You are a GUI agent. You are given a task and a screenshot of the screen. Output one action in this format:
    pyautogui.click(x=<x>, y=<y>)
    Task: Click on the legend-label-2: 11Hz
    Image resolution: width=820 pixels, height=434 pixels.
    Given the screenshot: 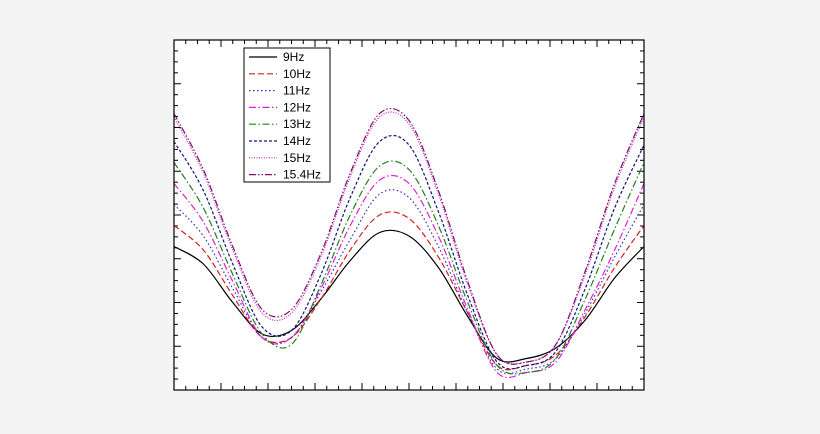 What is the action you would take?
    pyautogui.click(x=296, y=91)
    